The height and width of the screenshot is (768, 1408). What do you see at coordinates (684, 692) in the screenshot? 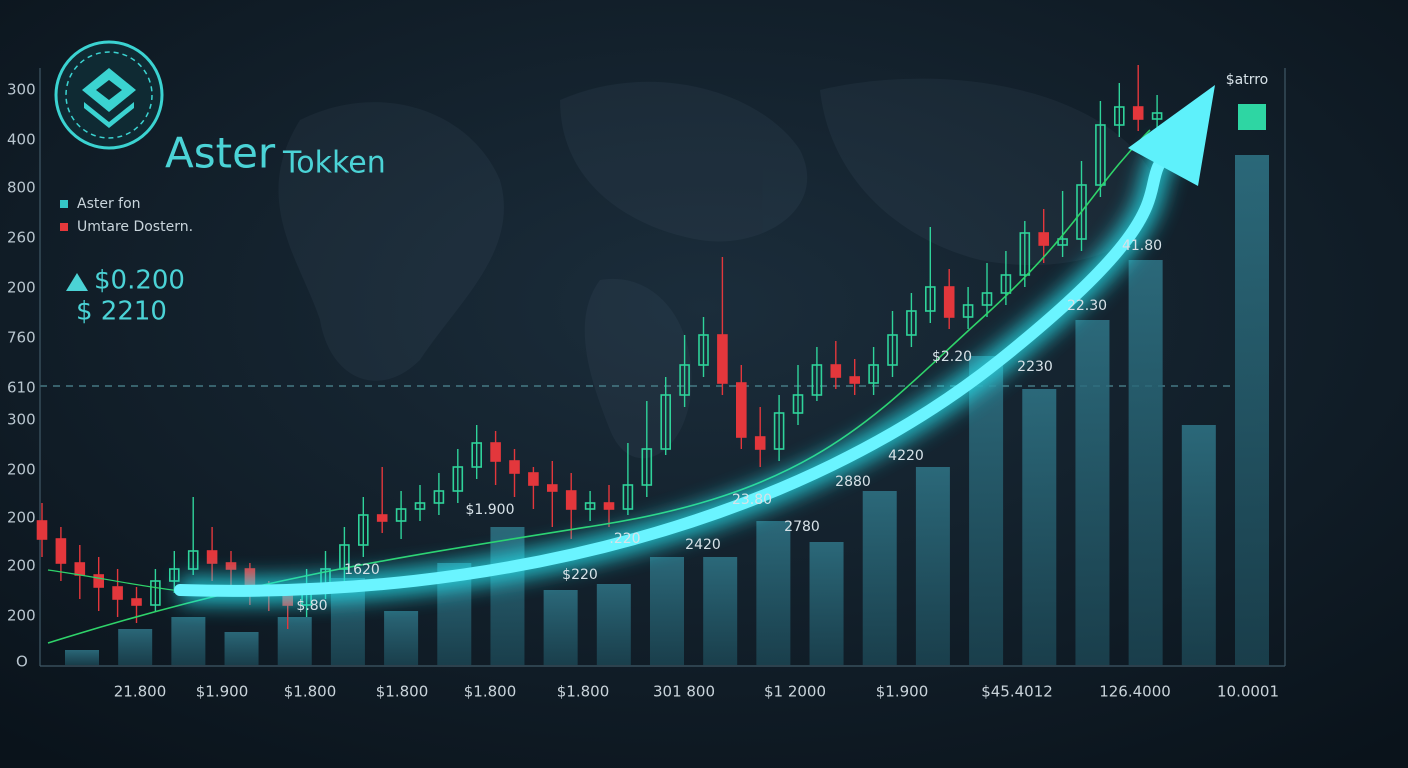
I see `x-label: 301 800` at bounding box center [684, 692].